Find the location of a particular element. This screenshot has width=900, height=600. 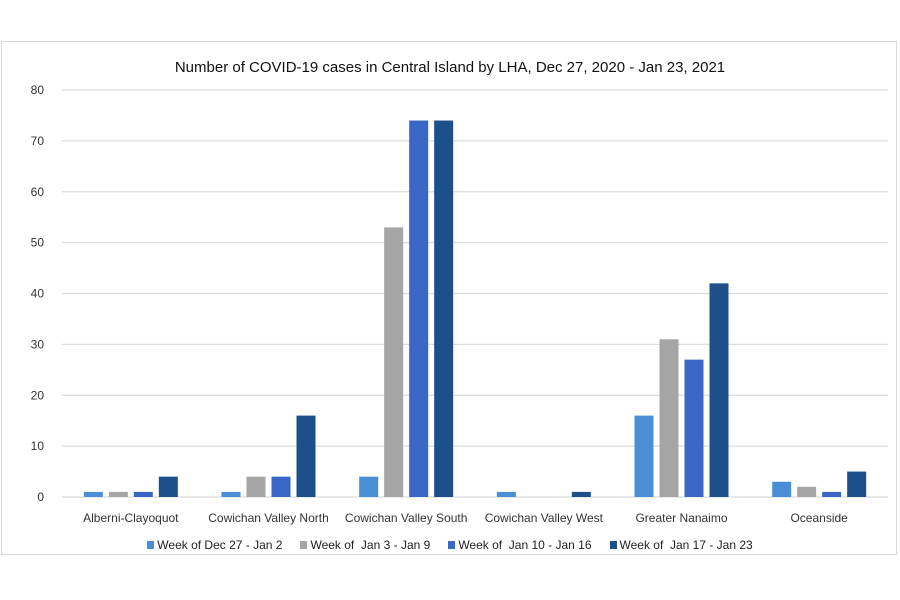

legend-label: Week of Jan 17 - Jan 23 is located at coordinates (686, 545).